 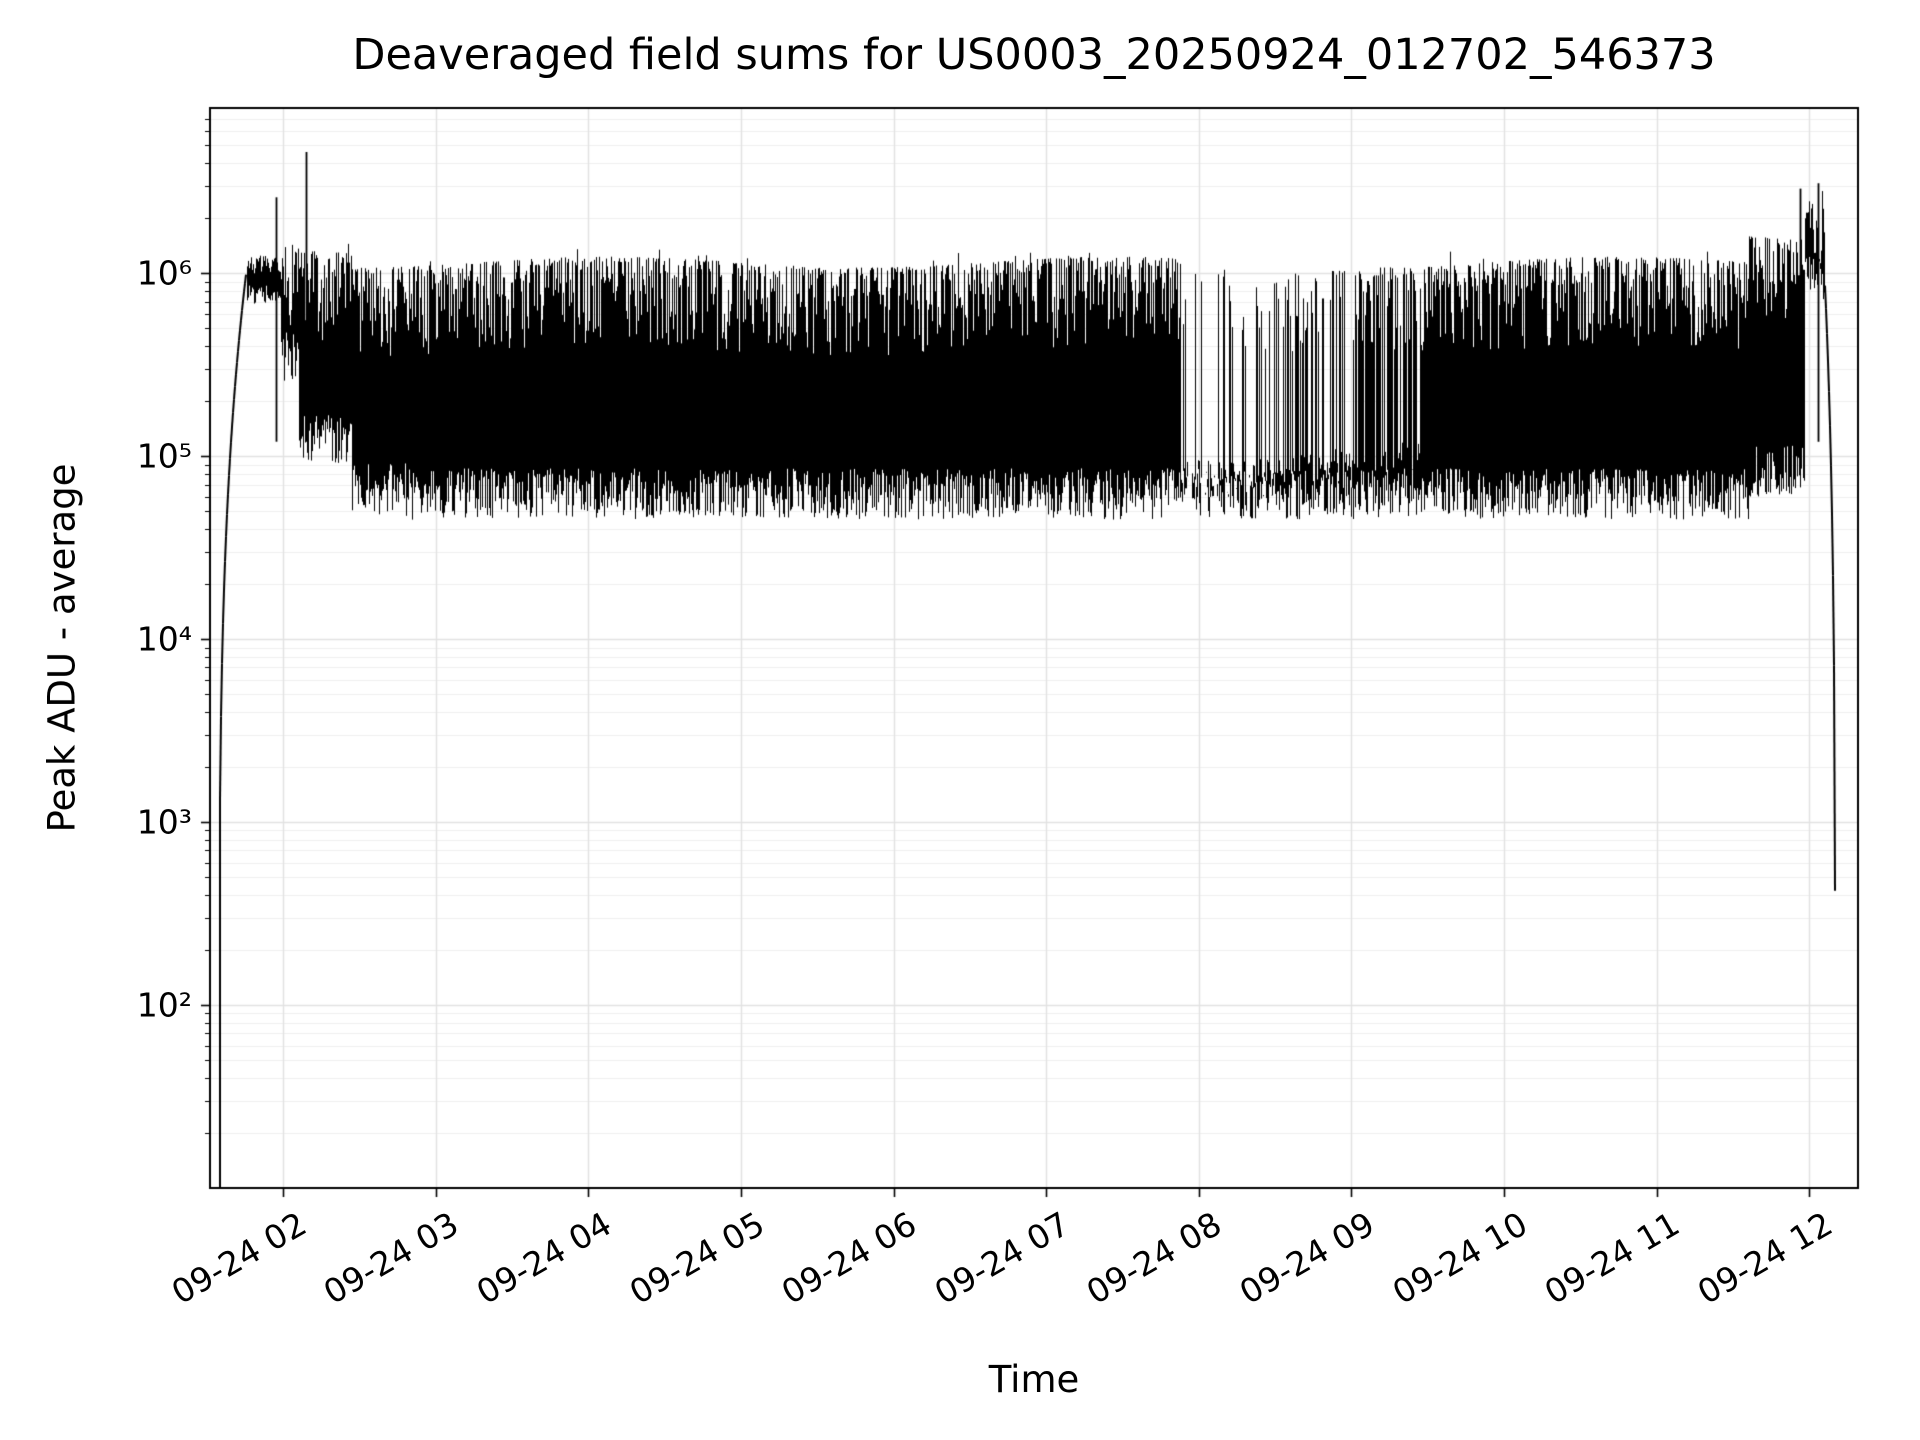 I want to click on x-axis-label: Time, so click(x=1034, y=1379).